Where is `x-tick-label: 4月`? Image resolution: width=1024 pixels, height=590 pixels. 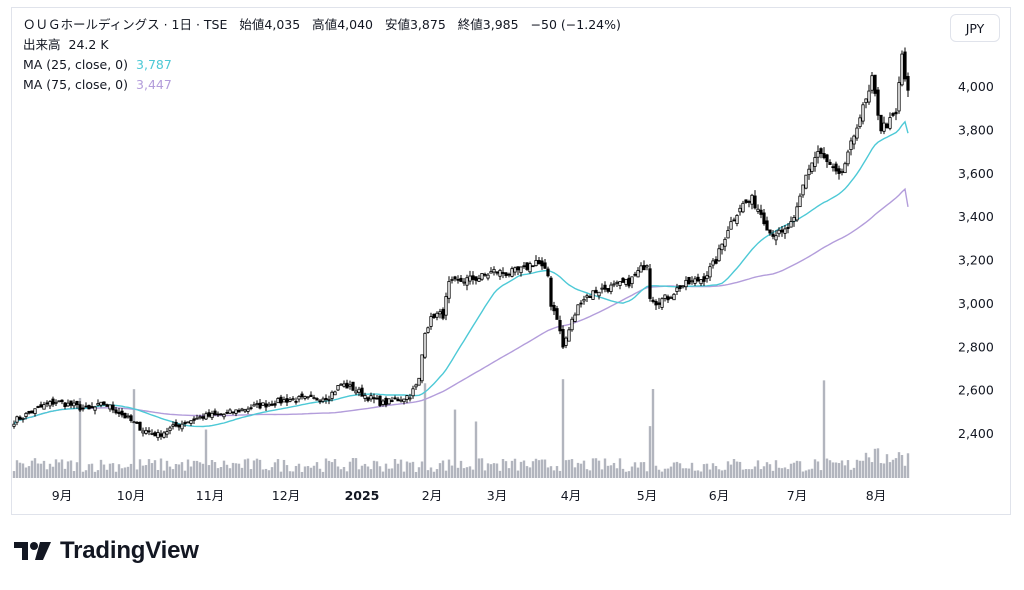
x-tick-label: 4月 is located at coordinates (571, 495).